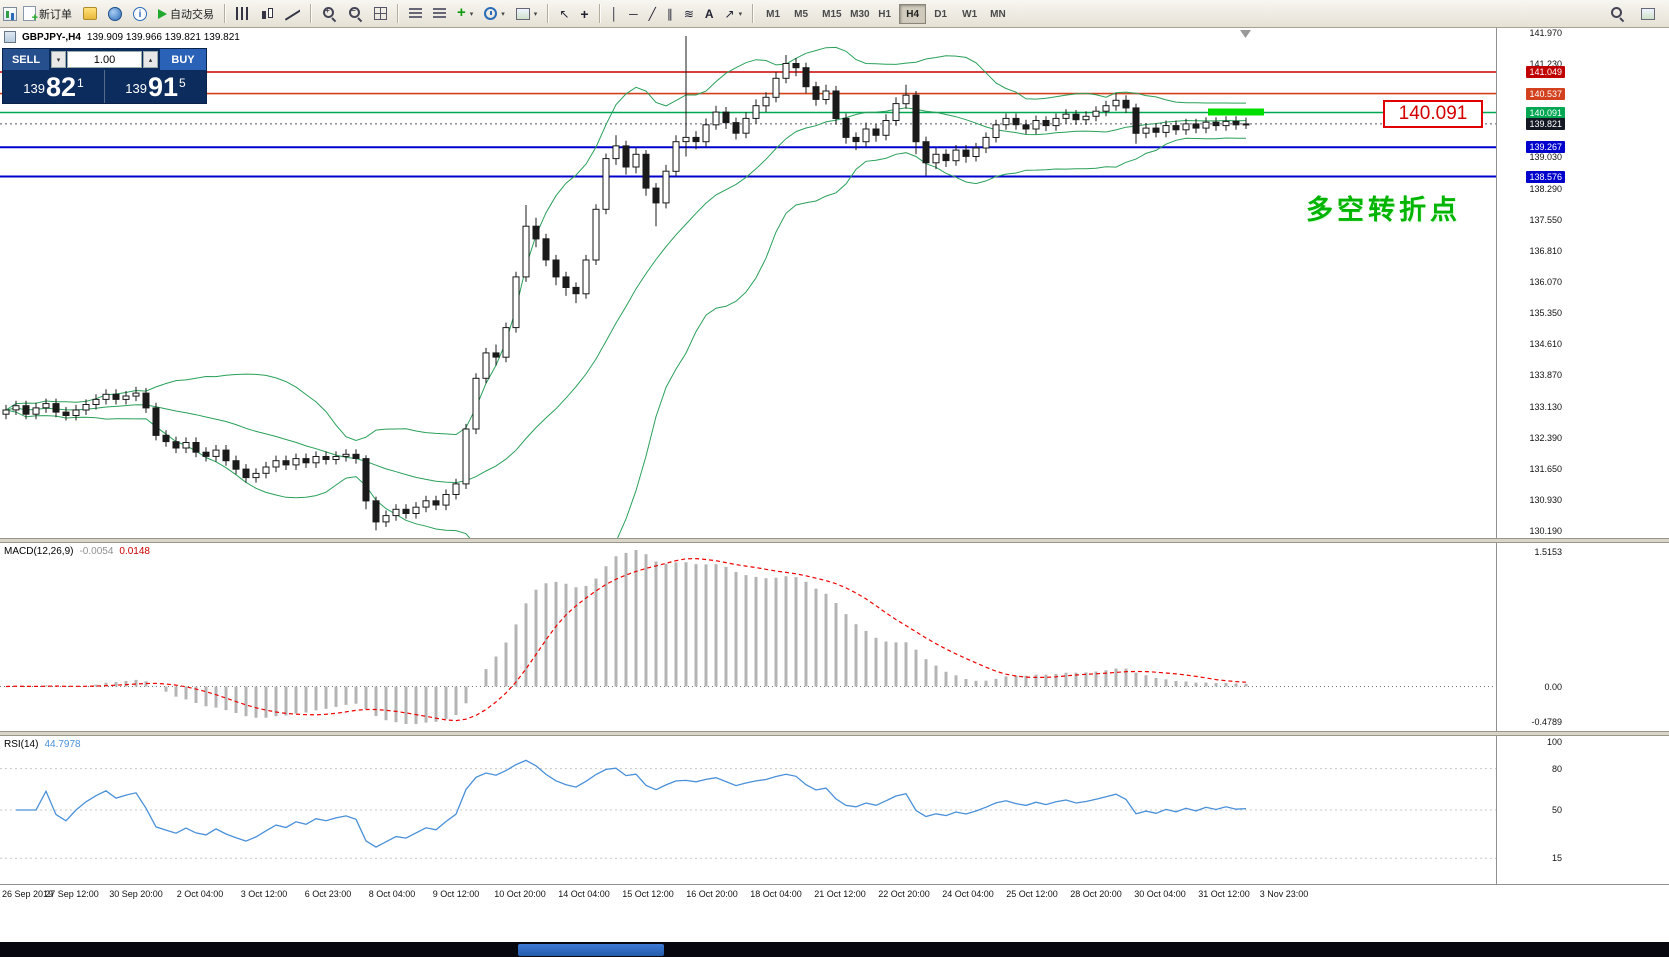 The height and width of the screenshot is (957, 1669). I want to click on fibonacci-icon: ≋, so click(688, 13).